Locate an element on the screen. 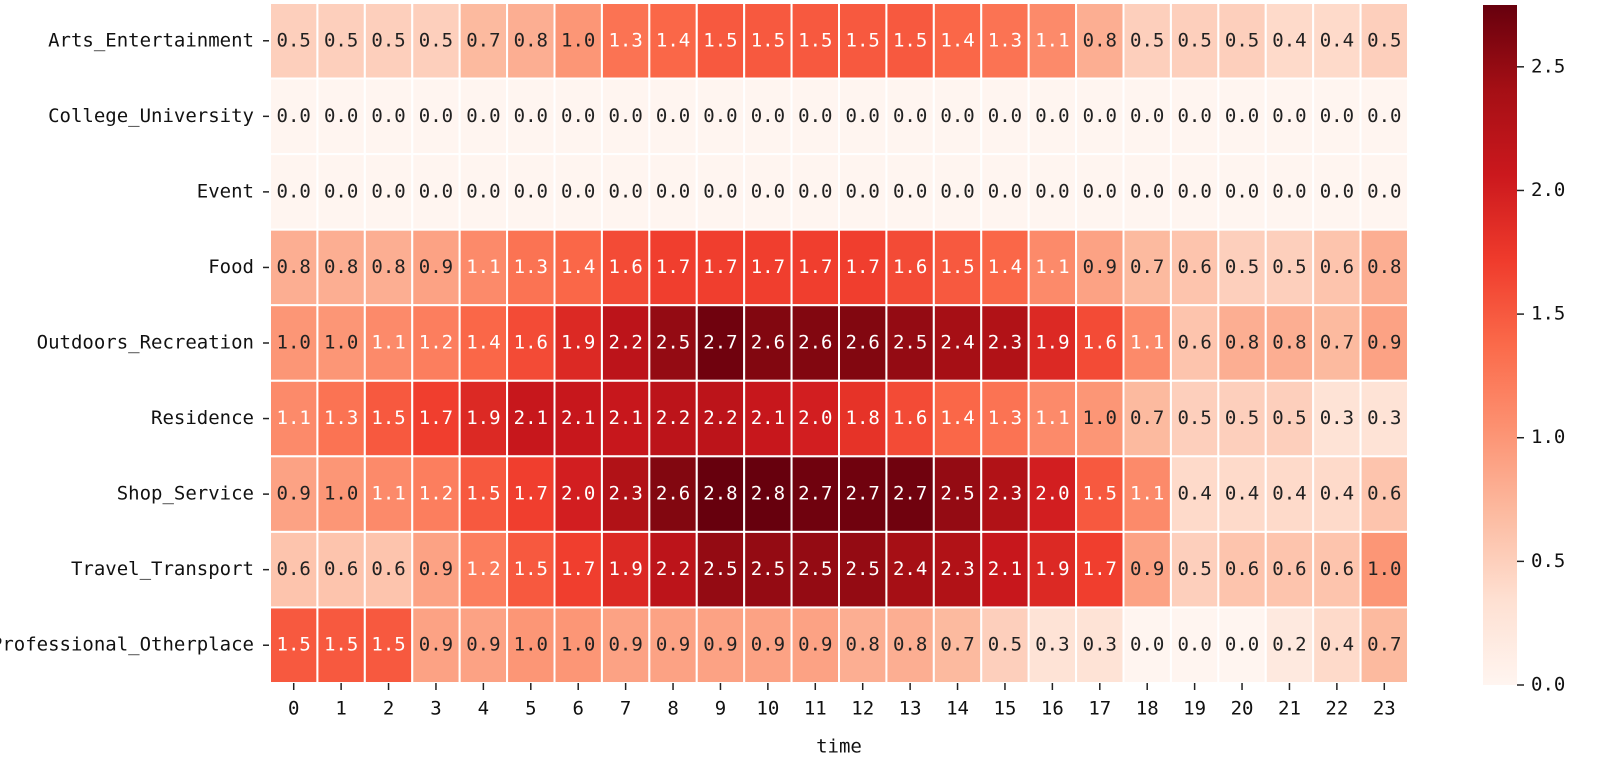 The image size is (1605, 768). cell-label: 2.7 is located at coordinates (910, 494).